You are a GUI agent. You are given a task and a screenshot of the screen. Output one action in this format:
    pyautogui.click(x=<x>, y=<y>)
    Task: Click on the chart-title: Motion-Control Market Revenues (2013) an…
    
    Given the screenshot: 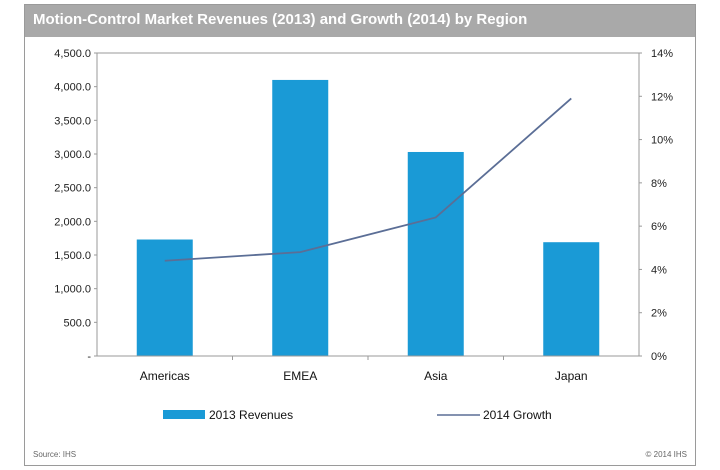 What is the action you would take?
    pyautogui.click(x=280, y=19)
    